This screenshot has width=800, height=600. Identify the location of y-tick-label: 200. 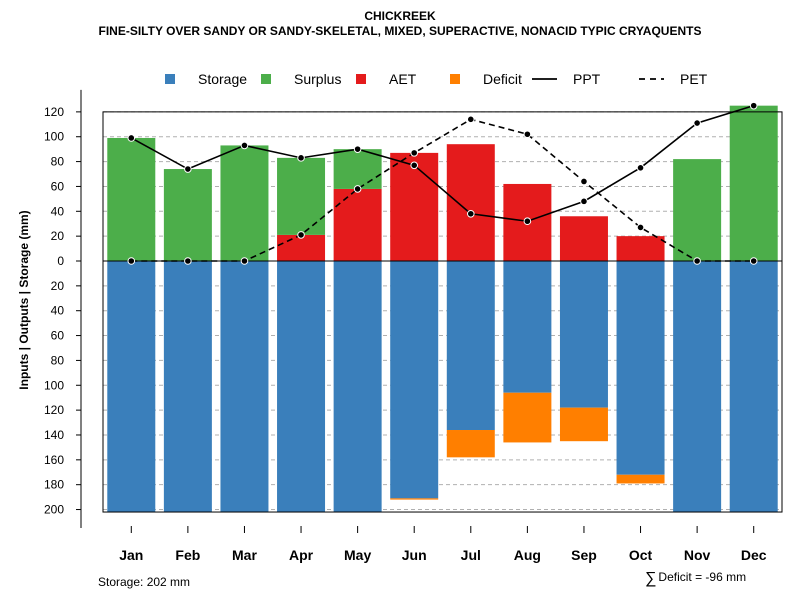
(54, 510).